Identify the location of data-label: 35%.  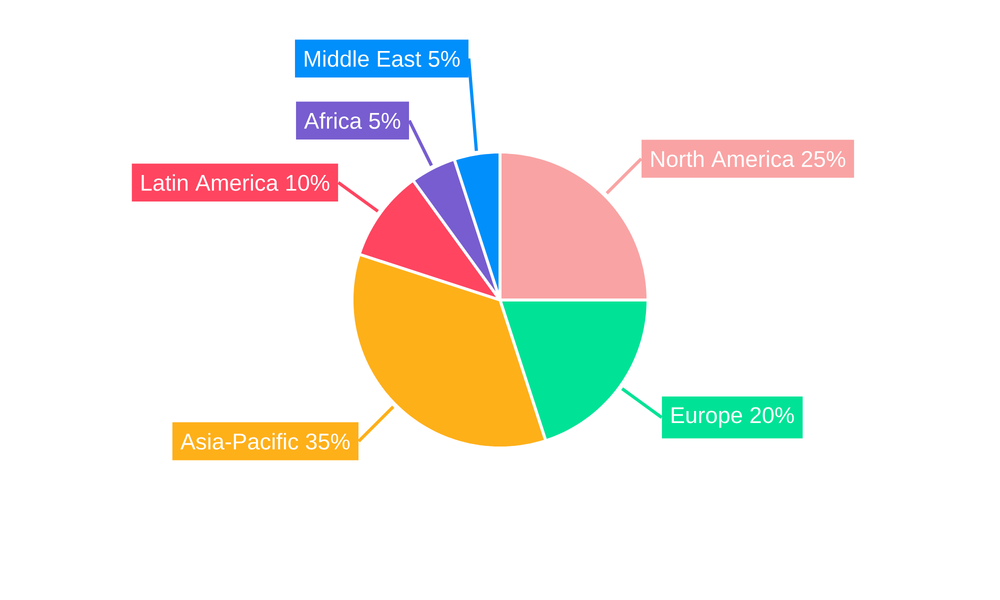
(328, 442).